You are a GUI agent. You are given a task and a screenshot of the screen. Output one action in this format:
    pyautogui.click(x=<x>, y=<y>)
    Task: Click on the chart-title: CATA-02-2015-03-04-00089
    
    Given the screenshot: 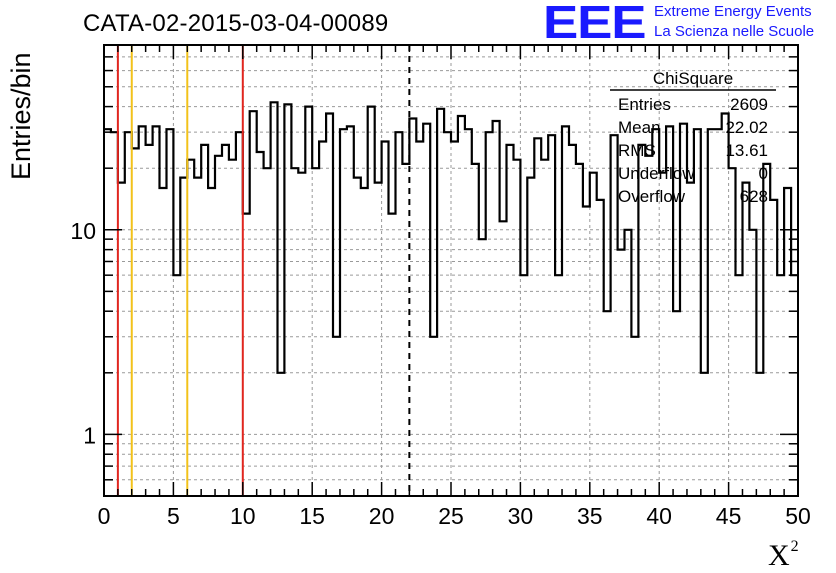 What is the action you would take?
    pyautogui.click(x=236, y=23)
    